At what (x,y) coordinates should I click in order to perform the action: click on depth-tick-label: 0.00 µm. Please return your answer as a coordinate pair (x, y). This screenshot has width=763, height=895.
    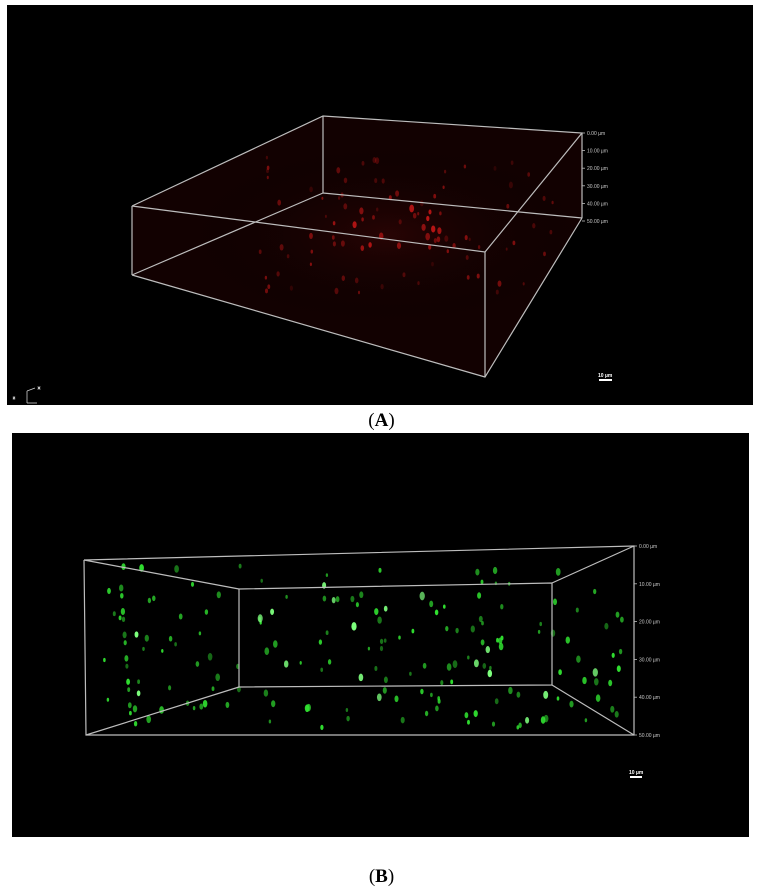
    Looking at the image, I should click on (648, 547).